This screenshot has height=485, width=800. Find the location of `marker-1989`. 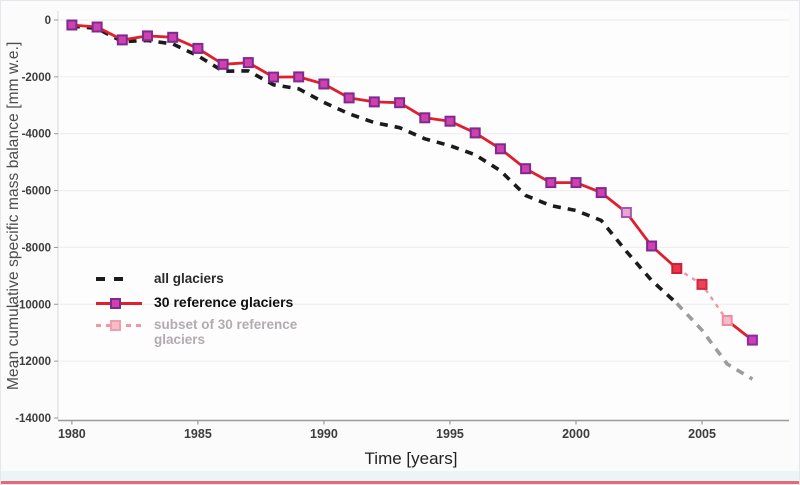

marker-1989 is located at coordinates (299, 77).